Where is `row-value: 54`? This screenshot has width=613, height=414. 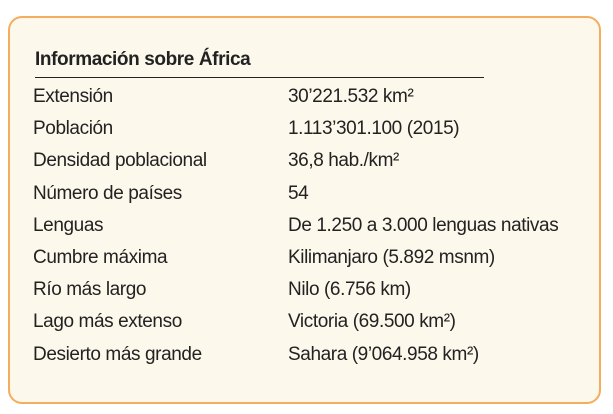 row-value: 54 is located at coordinates (298, 193).